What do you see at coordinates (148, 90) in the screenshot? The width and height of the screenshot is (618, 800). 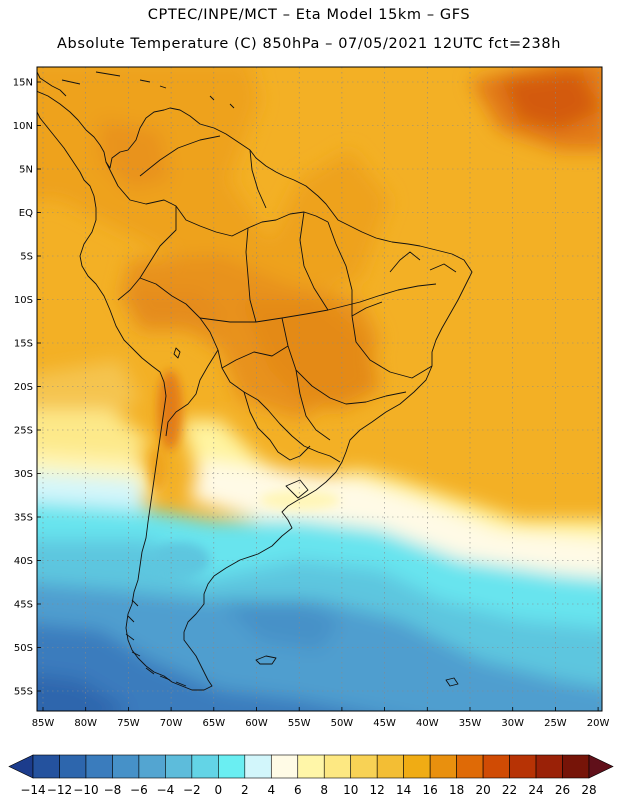 I see `caribbean-islands` at bounding box center [148, 90].